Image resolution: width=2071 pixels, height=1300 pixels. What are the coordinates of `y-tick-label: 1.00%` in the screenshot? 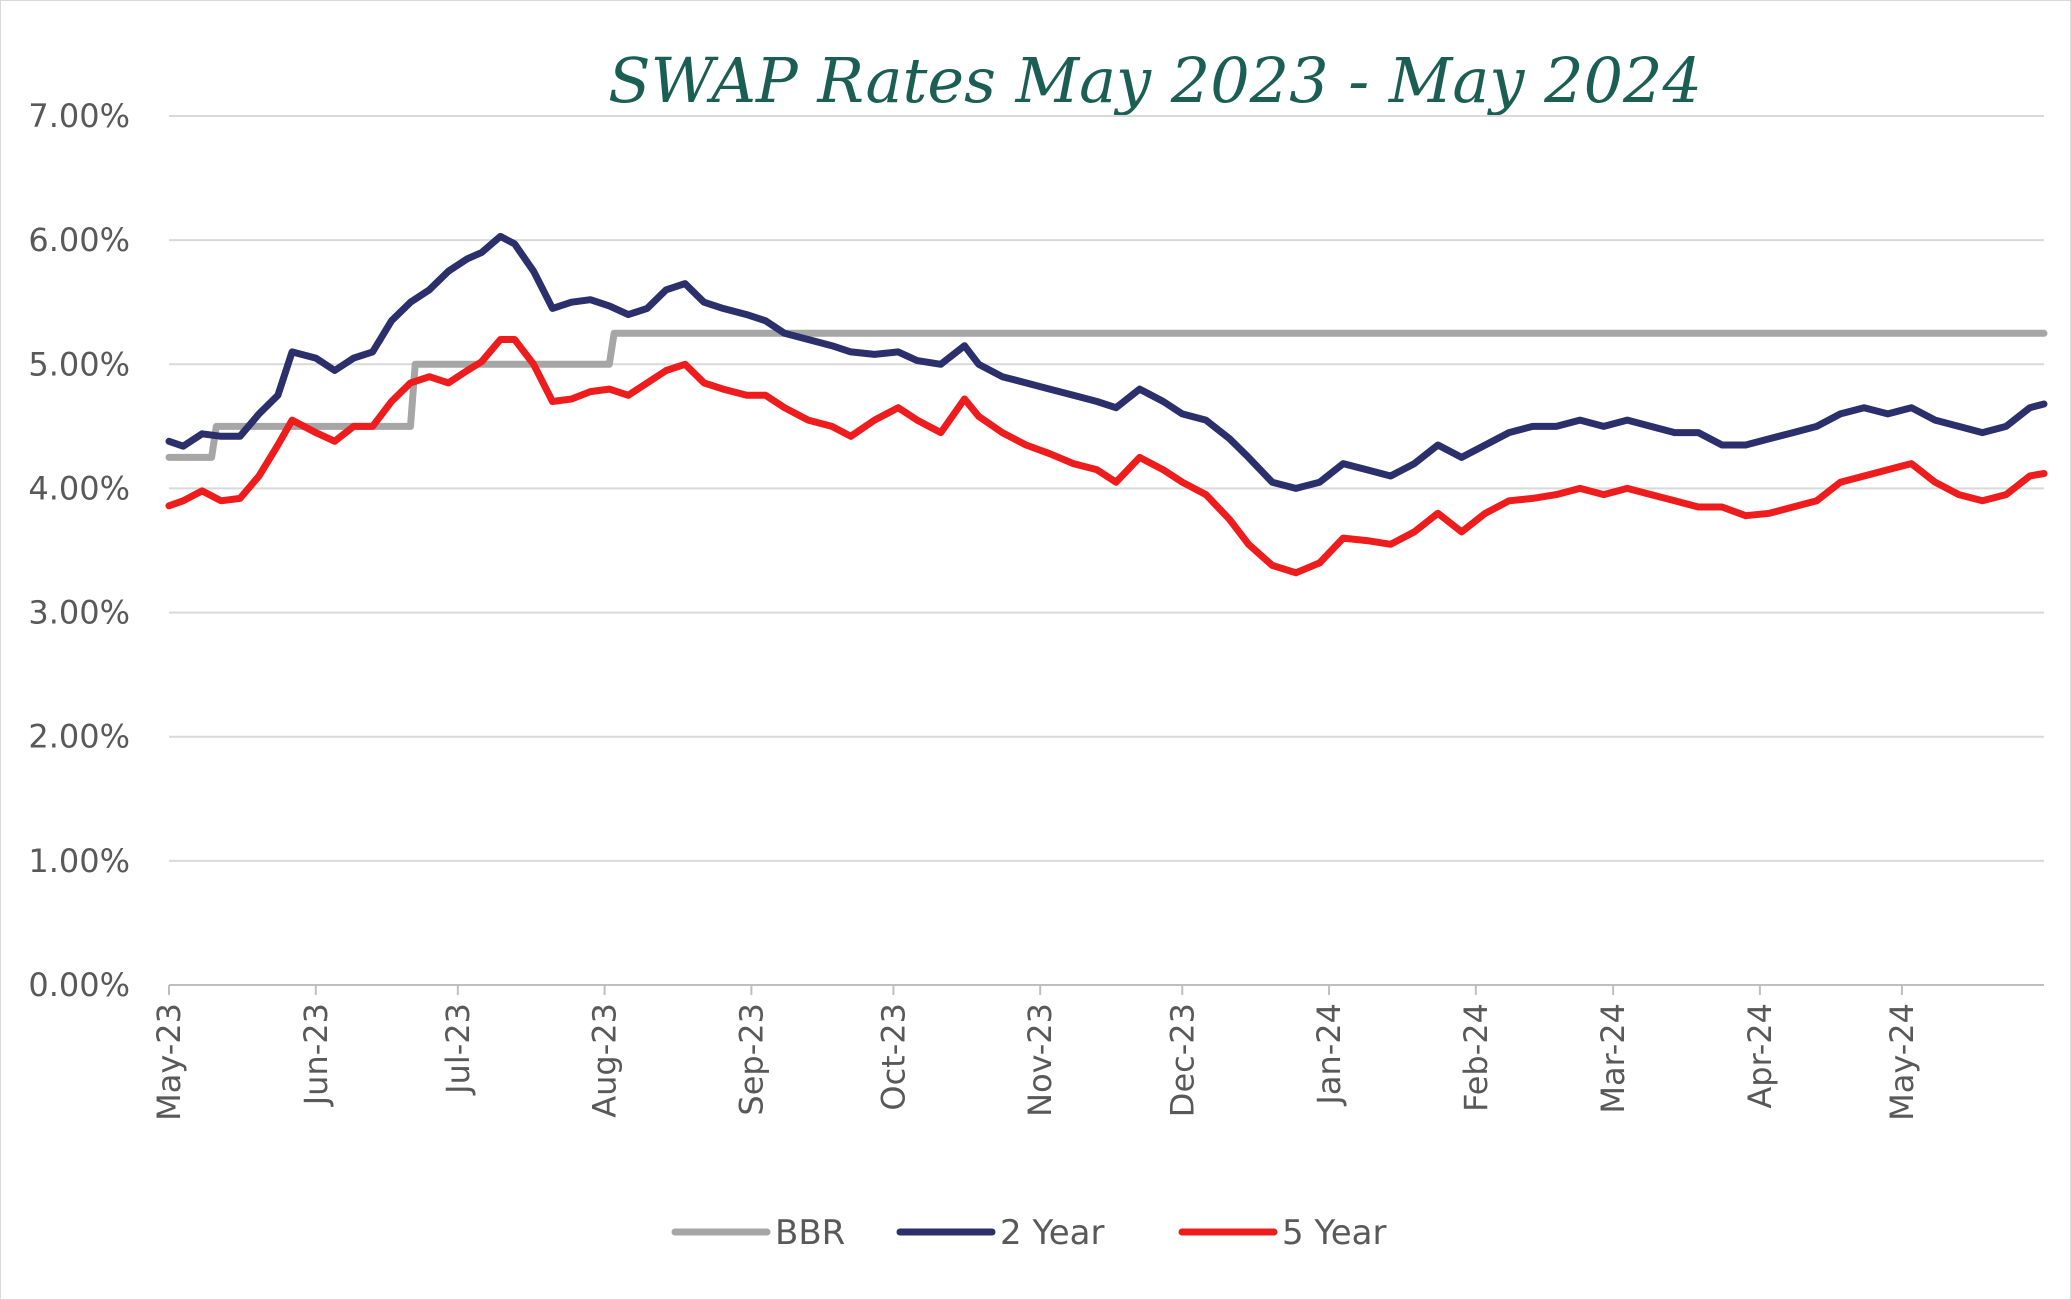 It's located at (79, 861).